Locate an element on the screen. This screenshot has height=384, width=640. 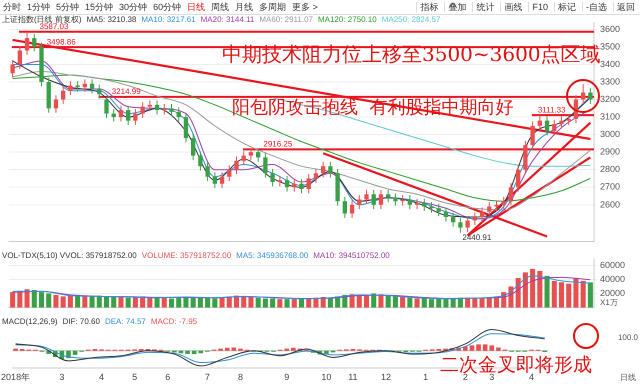
text: 返回 is located at coordinates (624, 7).